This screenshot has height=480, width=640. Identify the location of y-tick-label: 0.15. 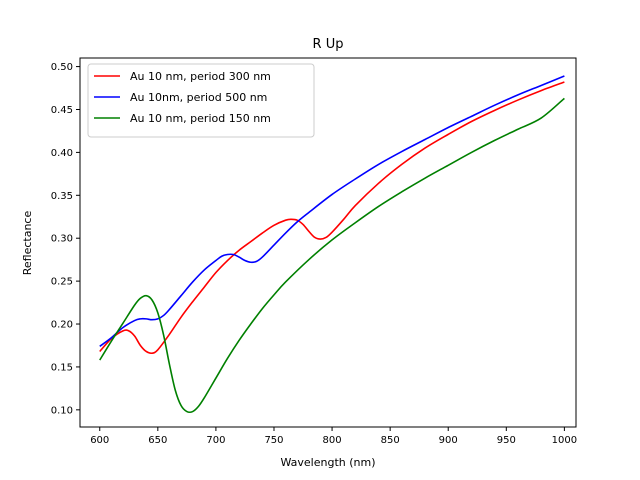
(62, 367).